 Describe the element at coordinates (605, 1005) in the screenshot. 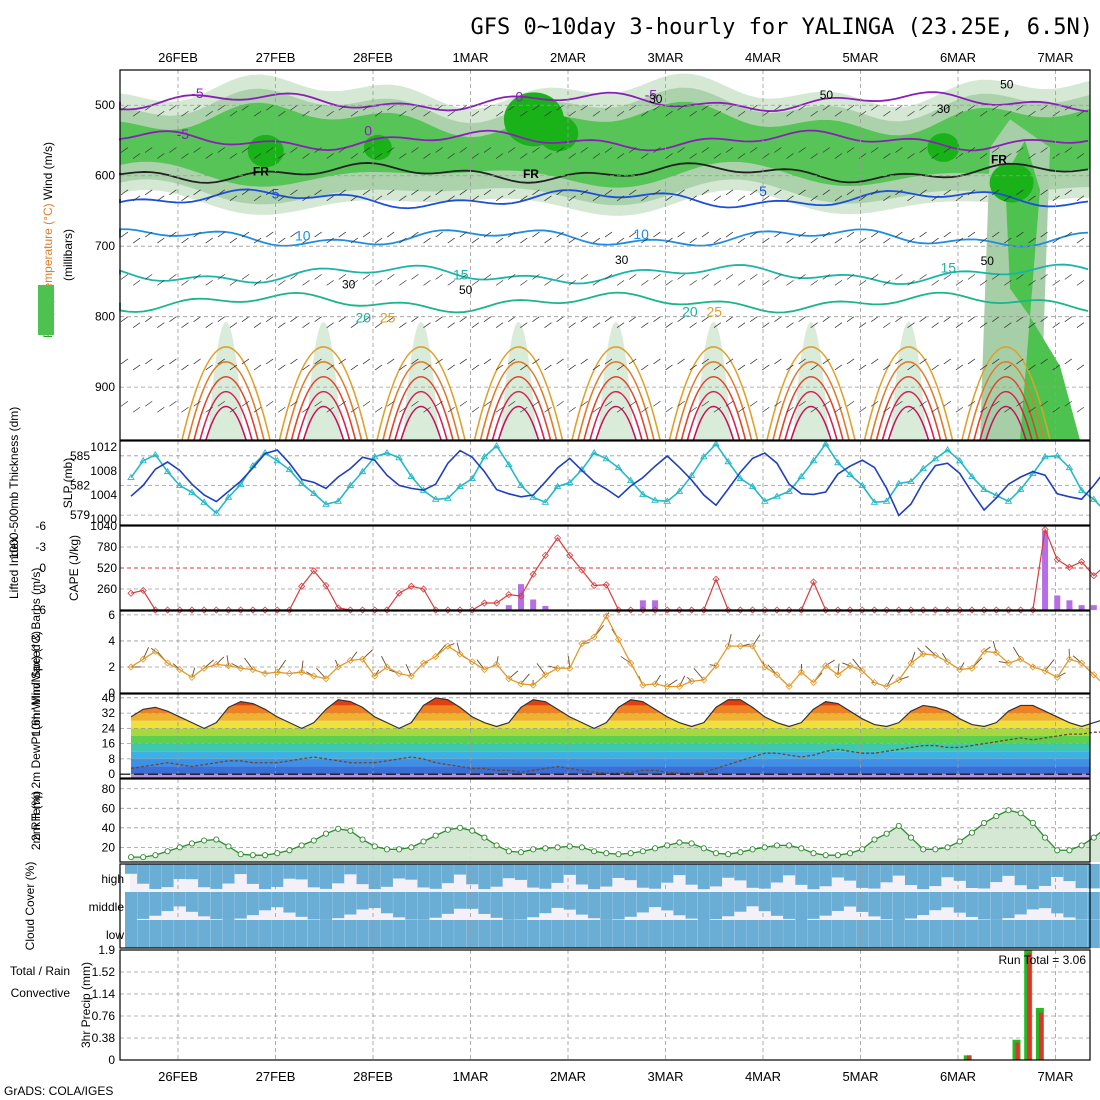

I see `panel-frame` at that location.